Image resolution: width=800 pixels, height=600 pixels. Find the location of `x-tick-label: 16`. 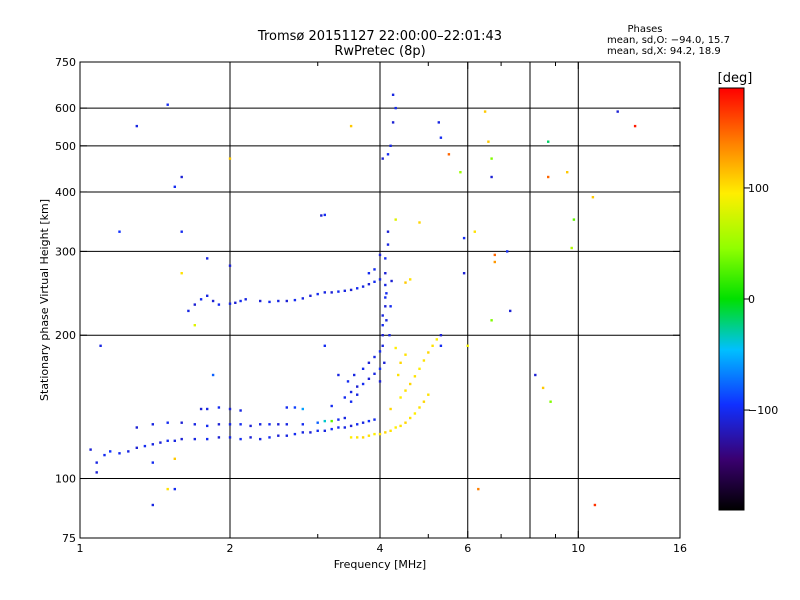

x-tick-label: 16 is located at coordinates (680, 548).